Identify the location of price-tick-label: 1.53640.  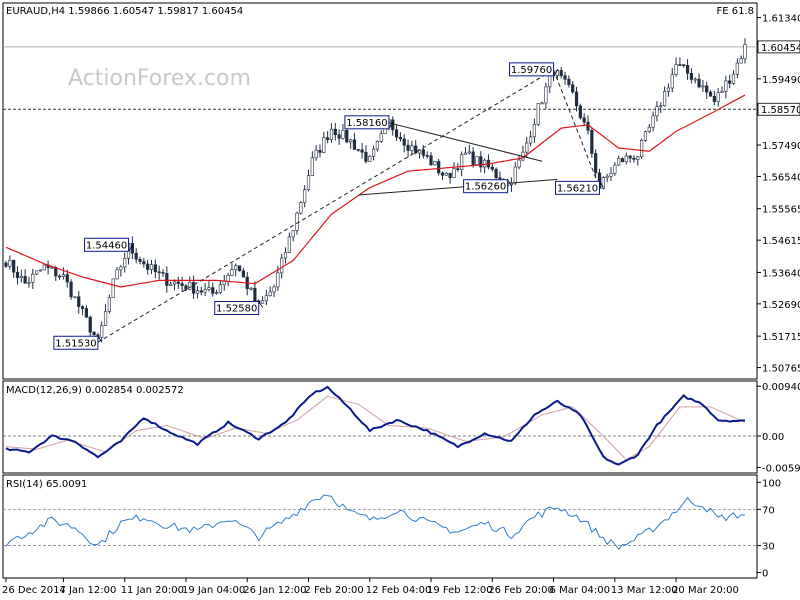
(781, 273).